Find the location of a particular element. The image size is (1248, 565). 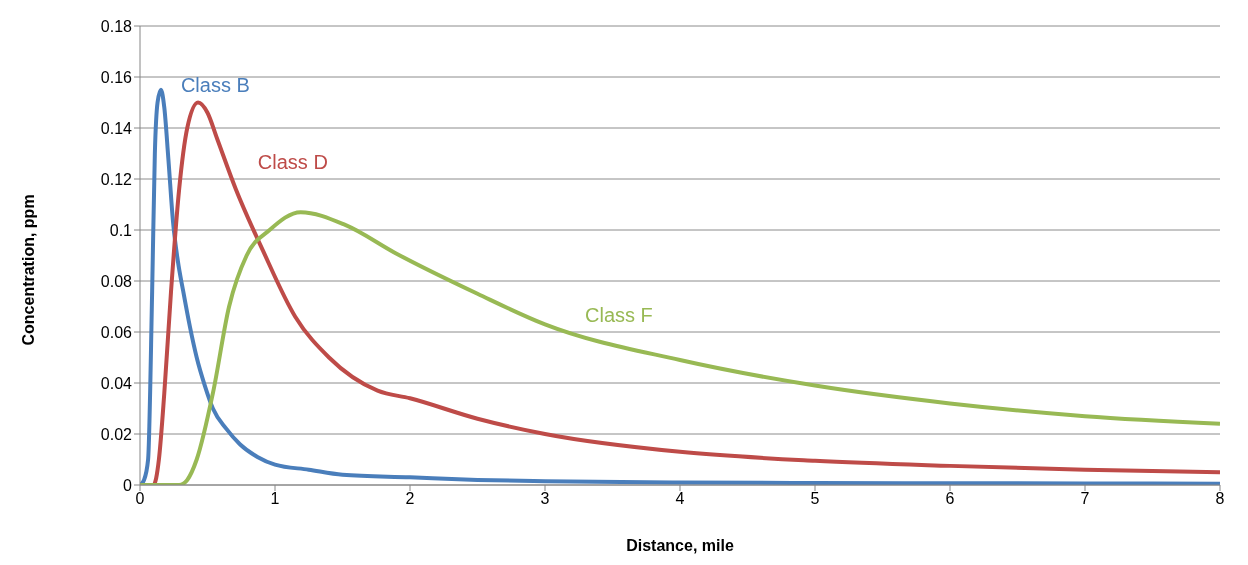

y-tick-label: 0 is located at coordinates (128, 485).